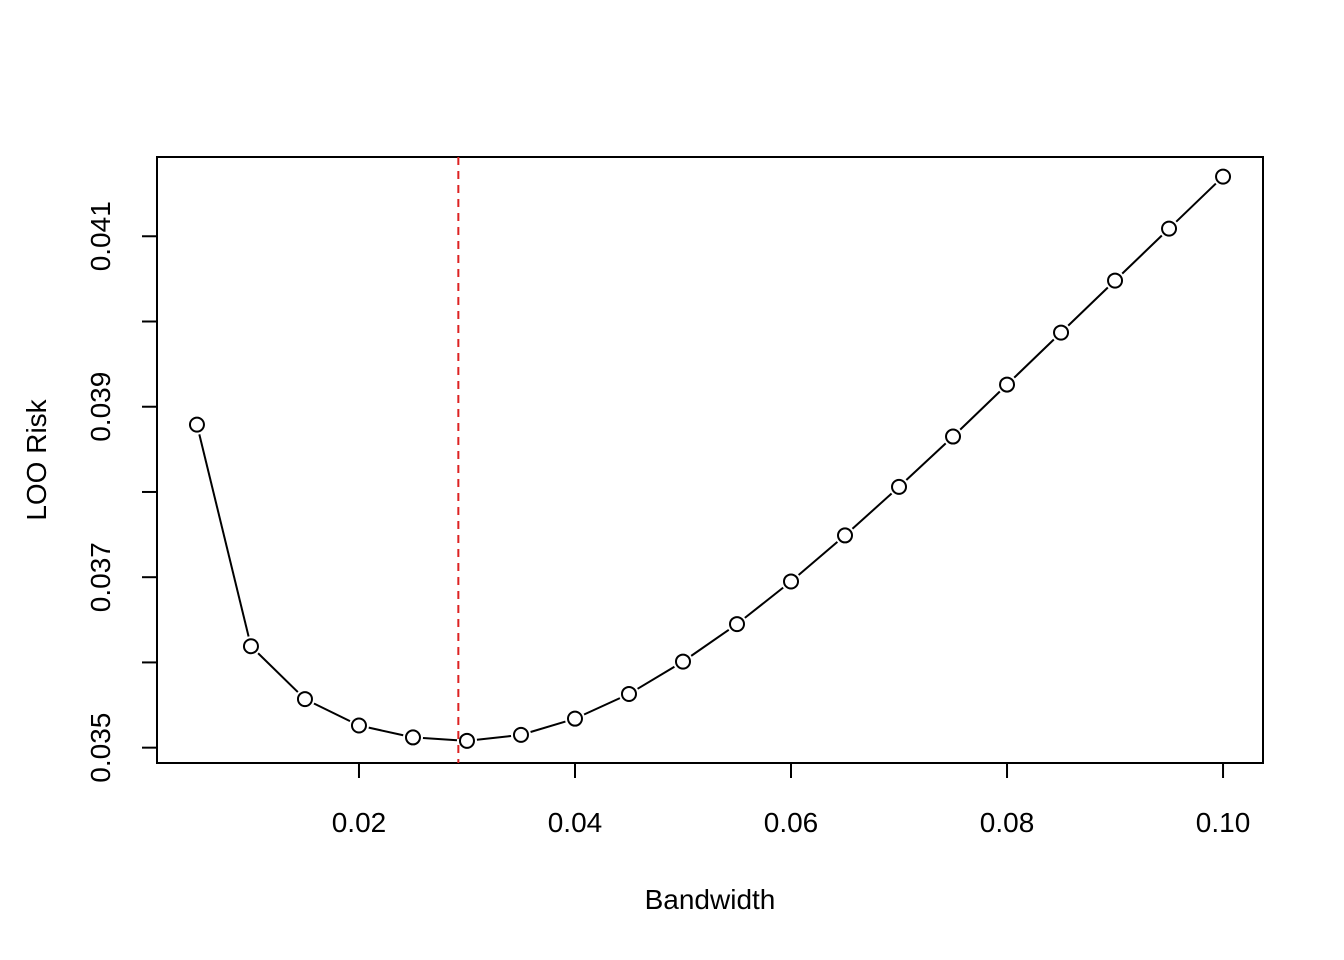  I want to click on x-axis-label: Bandwidth, so click(710, 899).